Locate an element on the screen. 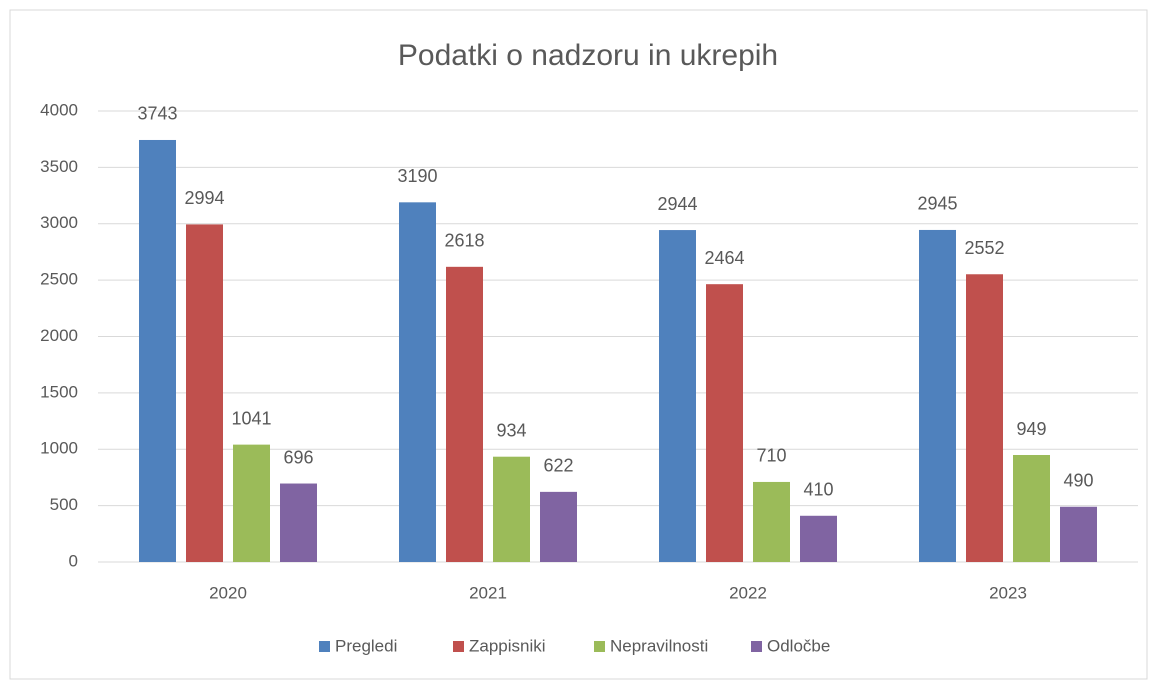 Image resolution: width=1157 pixels, height=680 pixels. legend-label: Pregledi is located at coordinates (366, 645).